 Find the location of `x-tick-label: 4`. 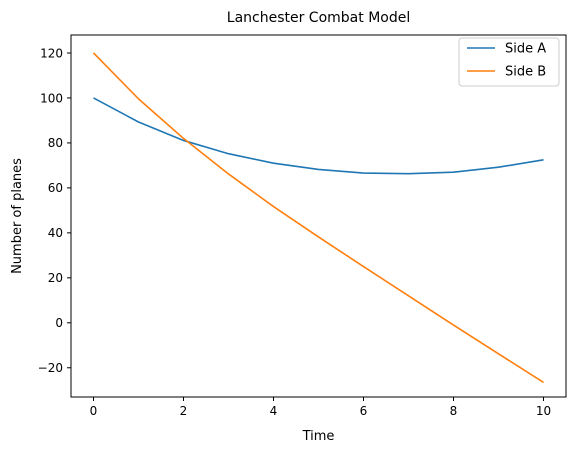

x-tick-label: 4 is located at coordinates (274, 411).